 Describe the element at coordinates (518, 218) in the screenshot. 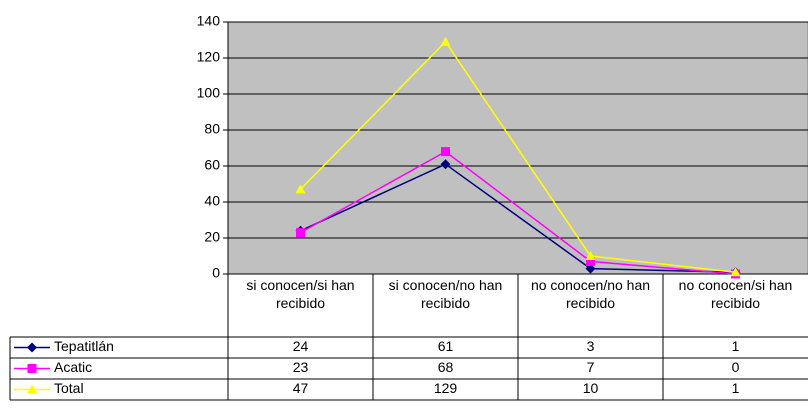

I see `series-line` at that location.